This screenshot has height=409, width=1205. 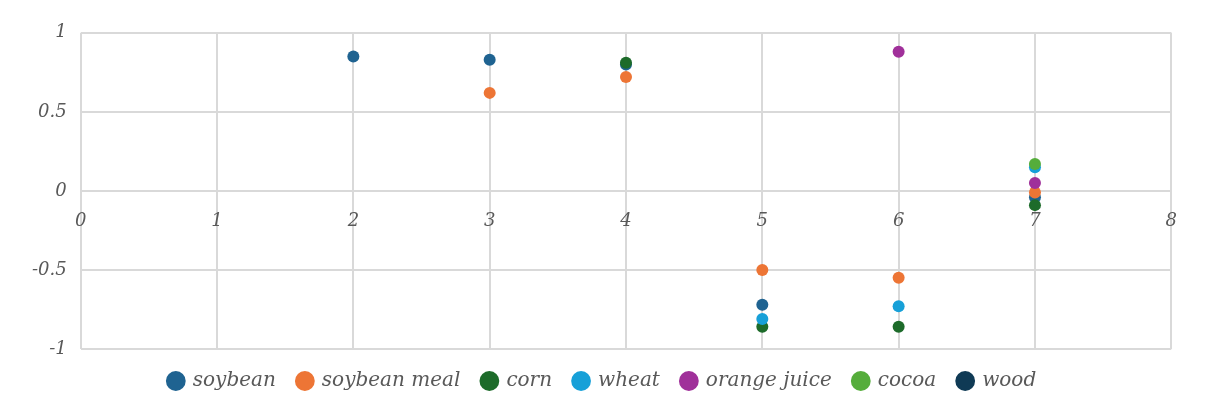 I want to click on legend-label: orange juice, so click(x=768, y=379).